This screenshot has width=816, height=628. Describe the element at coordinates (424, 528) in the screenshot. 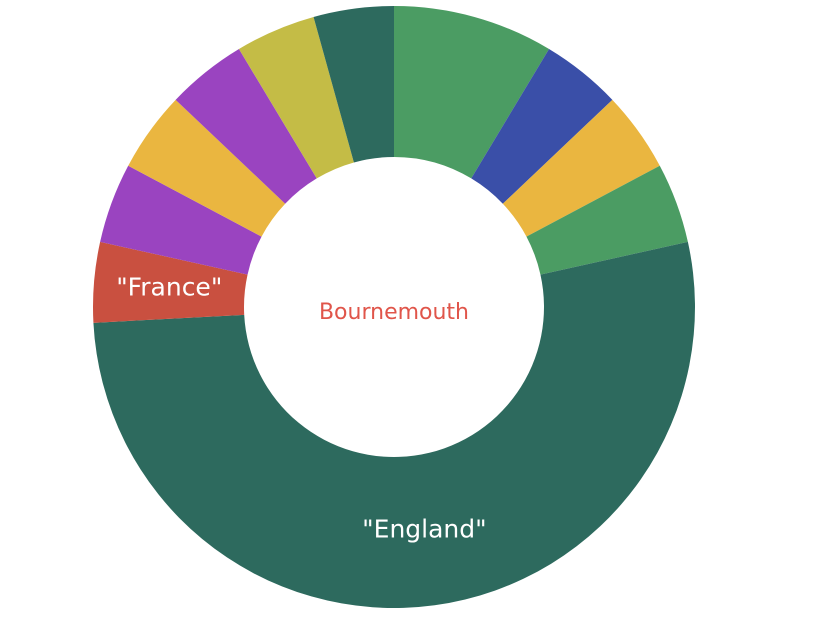

I see `slice-label-4: "England"` at that location.